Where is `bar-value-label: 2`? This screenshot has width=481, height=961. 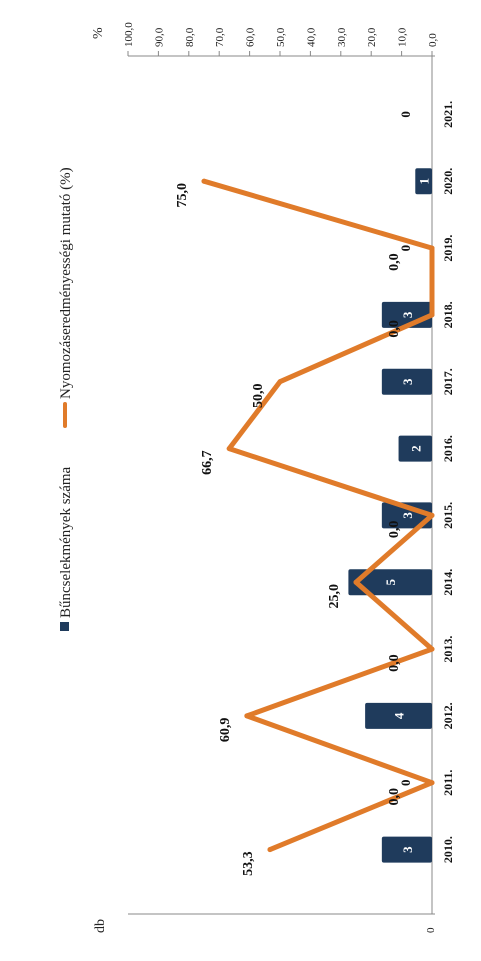 bar-value-label: 2 is located at coordinates (415, 448).